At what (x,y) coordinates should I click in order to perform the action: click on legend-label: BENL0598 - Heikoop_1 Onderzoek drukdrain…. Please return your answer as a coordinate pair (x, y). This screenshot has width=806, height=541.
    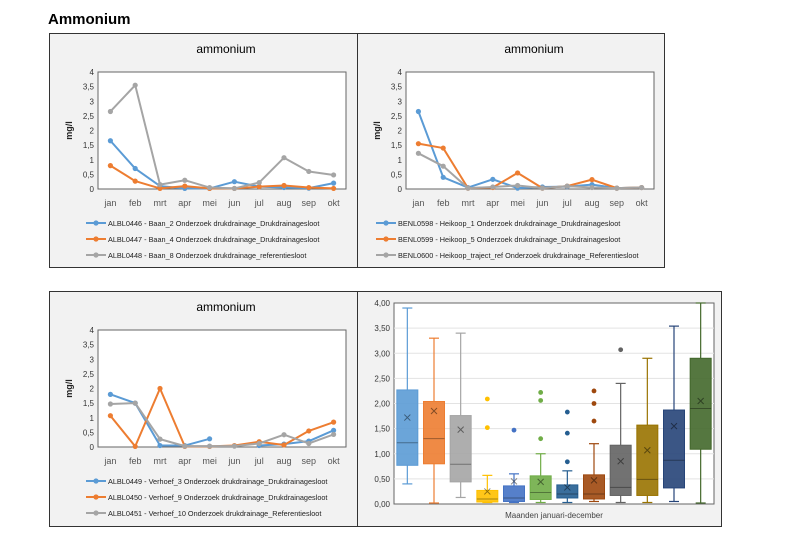
    Looking at the image, I should click on (509, 223).